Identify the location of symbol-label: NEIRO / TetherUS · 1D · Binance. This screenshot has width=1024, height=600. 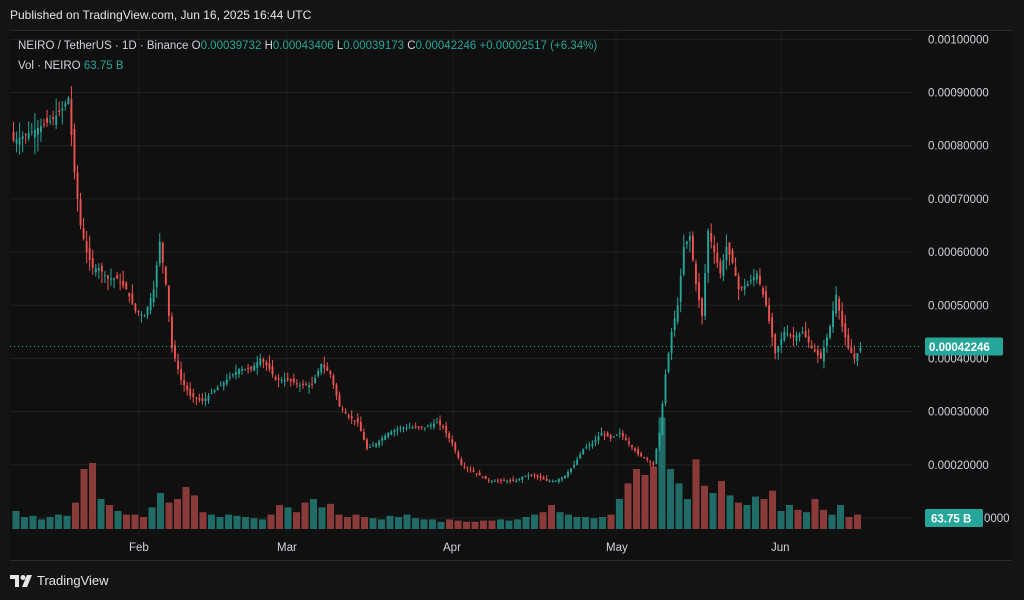
(103, 46).